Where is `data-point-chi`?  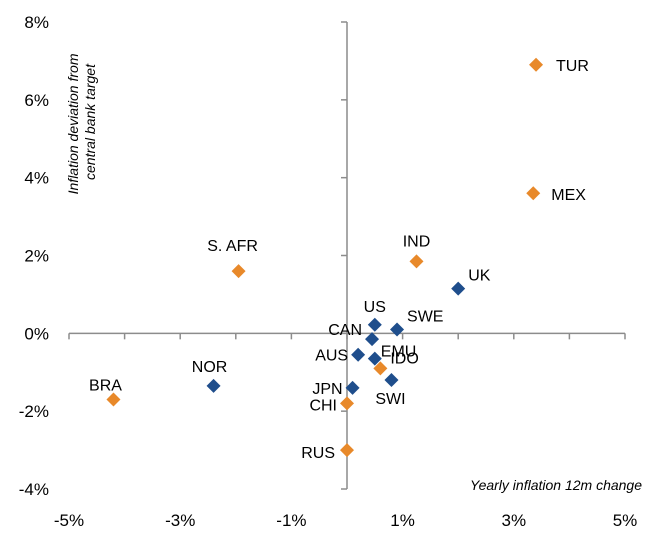
data-point-chi is located at coordinates (347, 403).